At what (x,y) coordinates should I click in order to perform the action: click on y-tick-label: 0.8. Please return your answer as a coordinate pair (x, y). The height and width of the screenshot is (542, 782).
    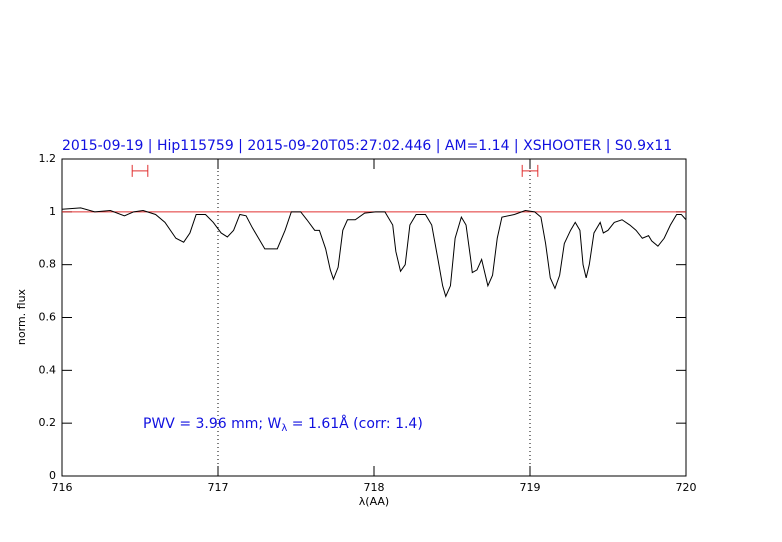
    Looking at the image, I should click on (48, 264).